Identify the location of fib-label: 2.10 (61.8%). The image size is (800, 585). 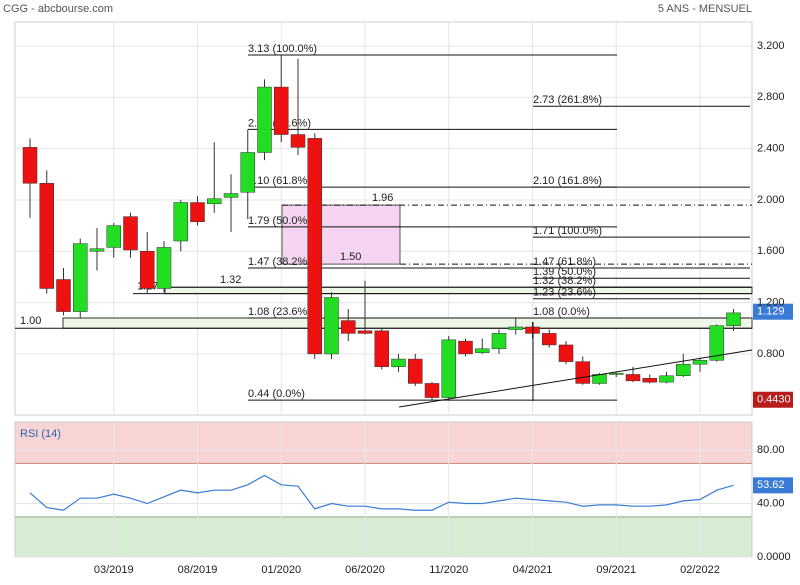
(279, 181).